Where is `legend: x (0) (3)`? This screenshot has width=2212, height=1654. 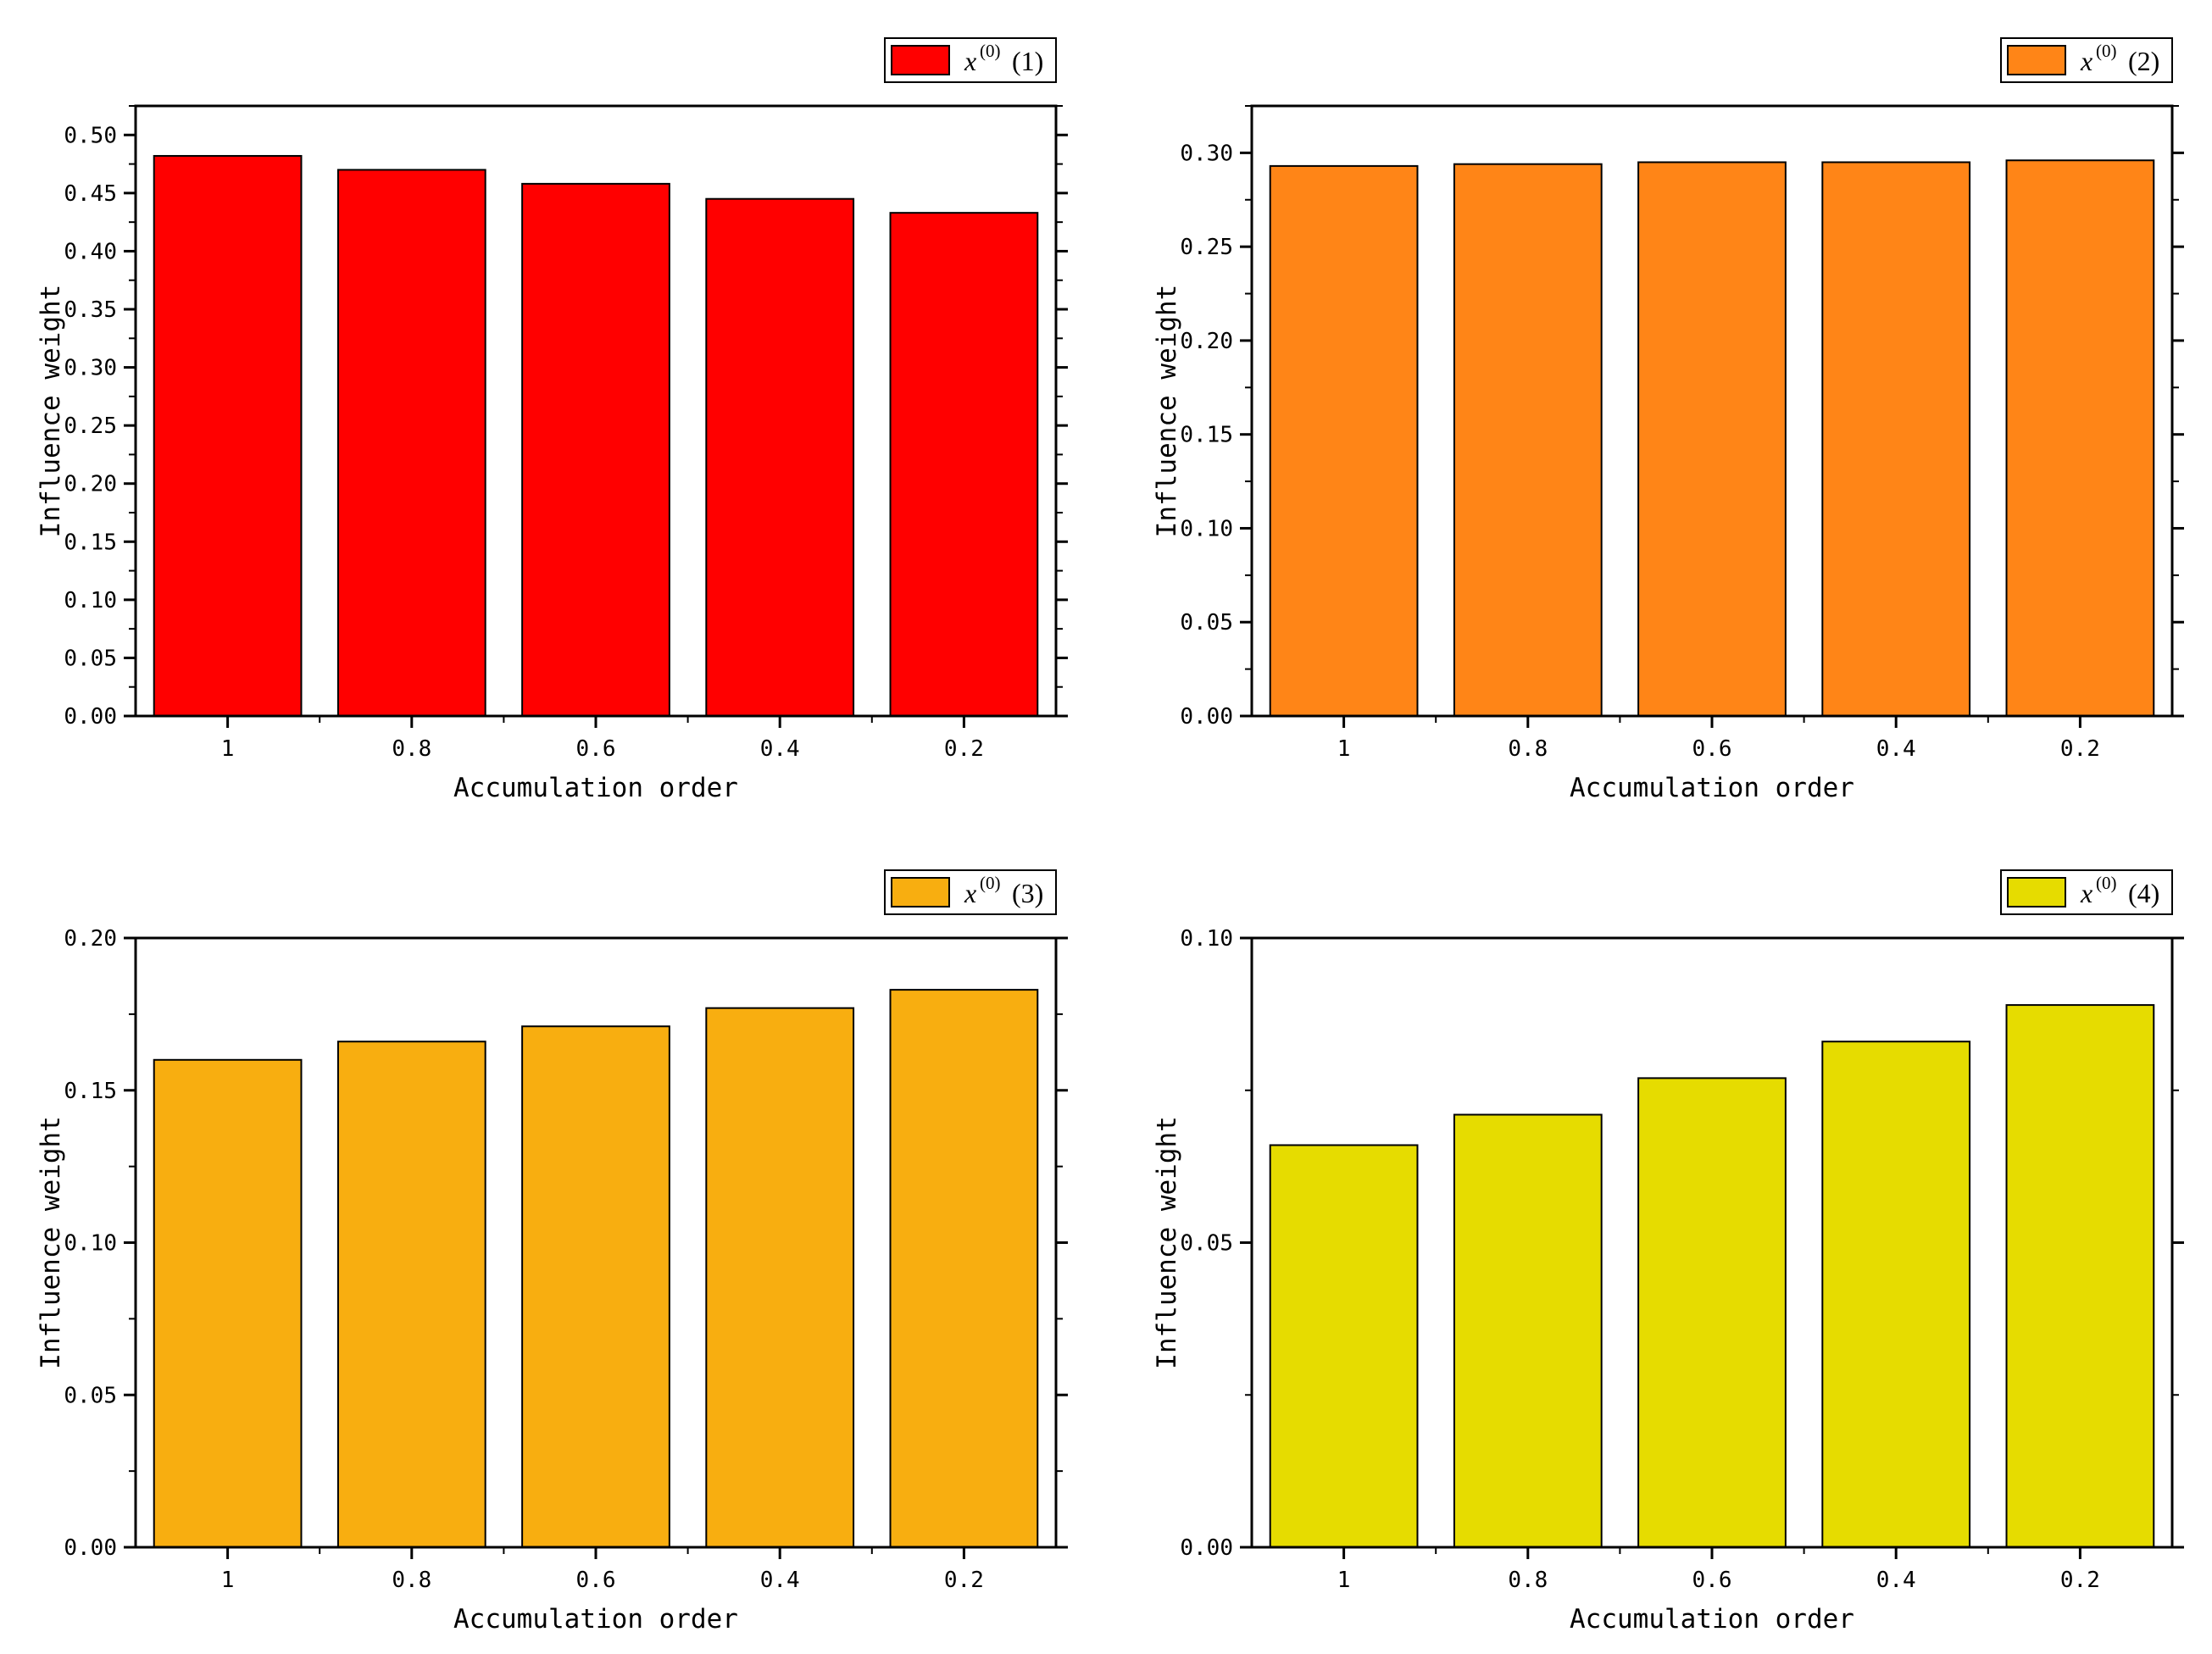
legend: x (0) (3) is located at coordinates (970, 892).